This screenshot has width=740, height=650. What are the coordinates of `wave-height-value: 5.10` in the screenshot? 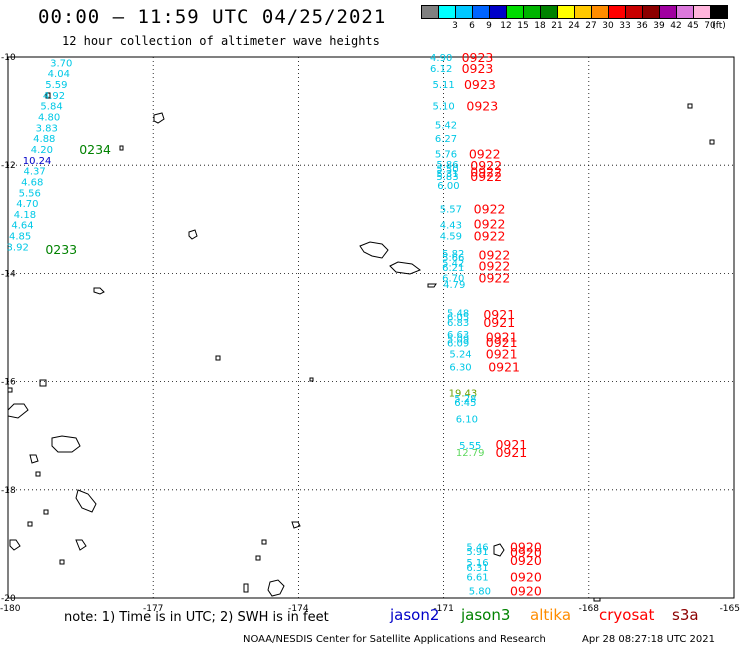 It's located at (443, 107).